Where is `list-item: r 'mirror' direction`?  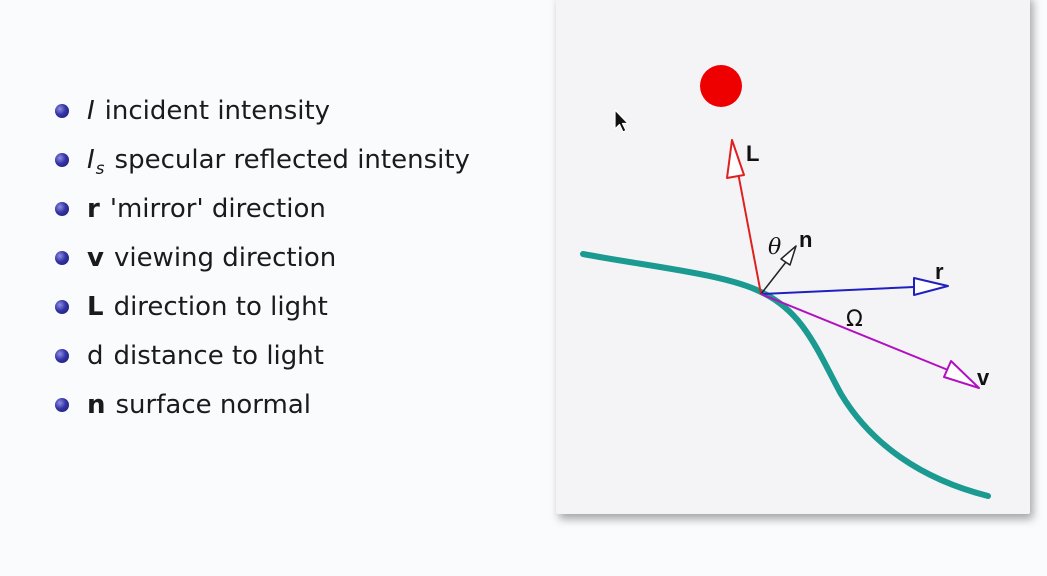
list-item: r 'mirror' direction is located at coordinates (262, 208).